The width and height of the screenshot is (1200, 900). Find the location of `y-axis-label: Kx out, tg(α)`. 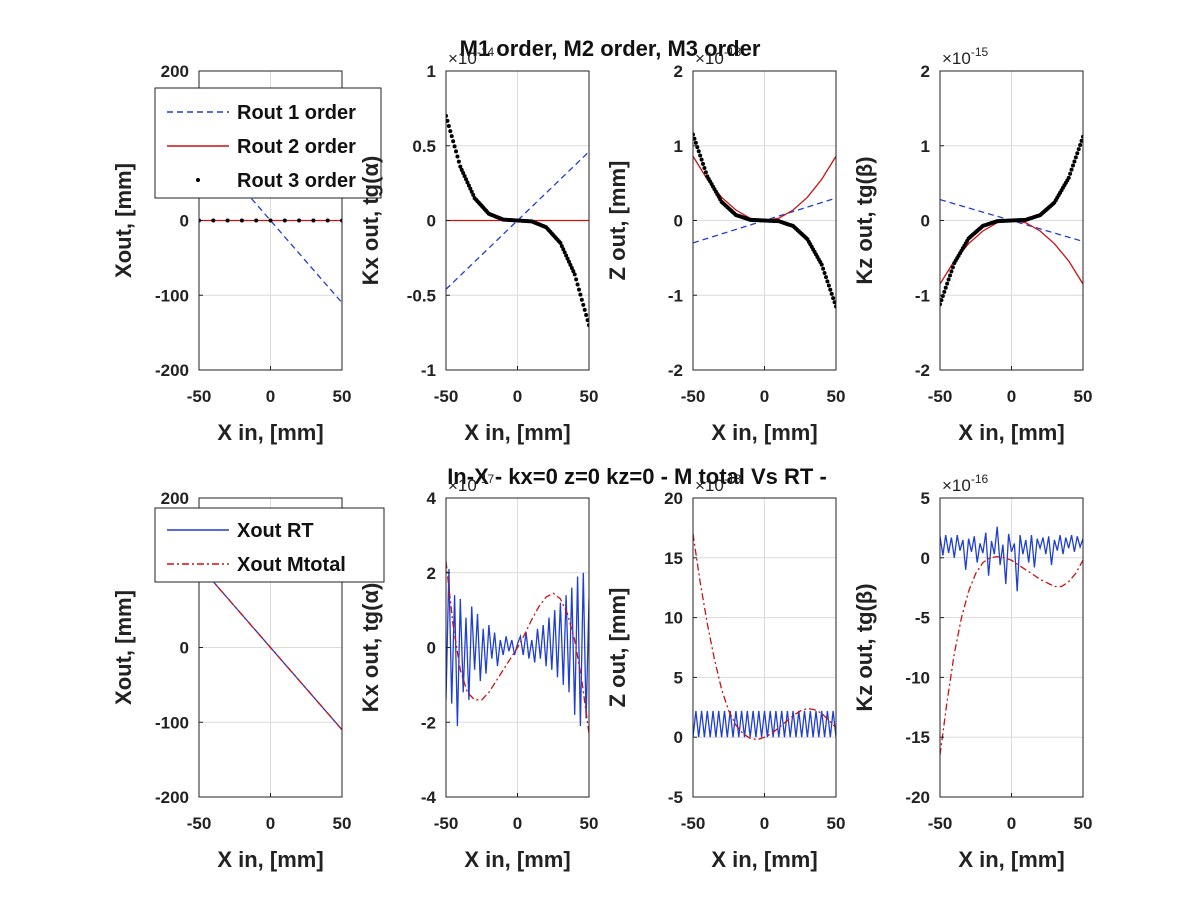

y-axis-label: Kx out, tg(α) is located at coordinates (370, 221).